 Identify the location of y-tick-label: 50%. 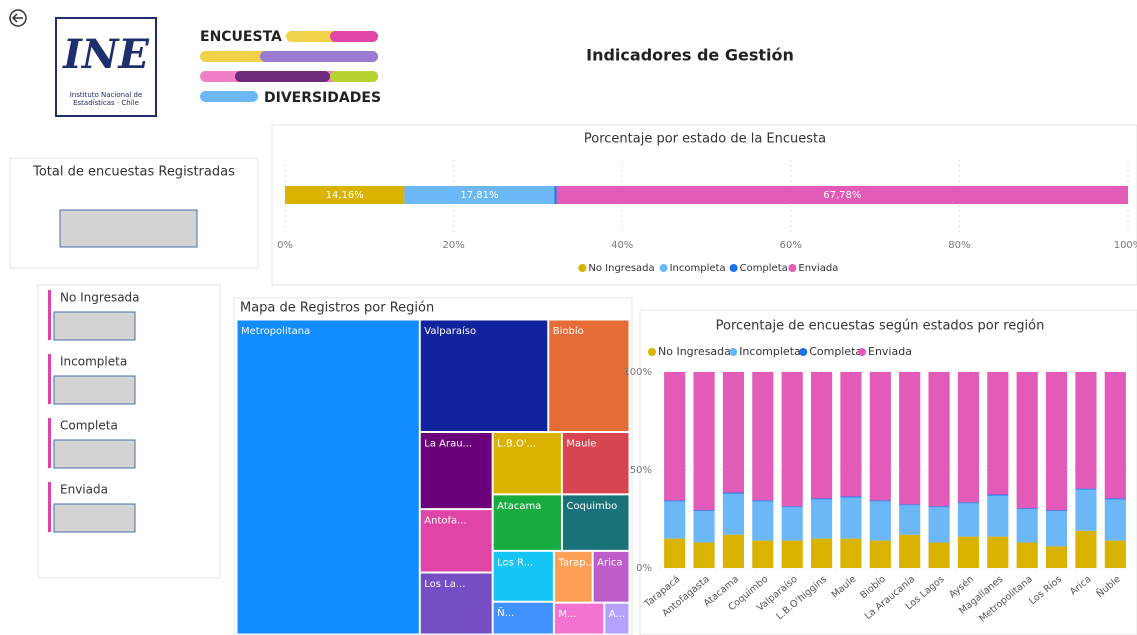
(641, 470).